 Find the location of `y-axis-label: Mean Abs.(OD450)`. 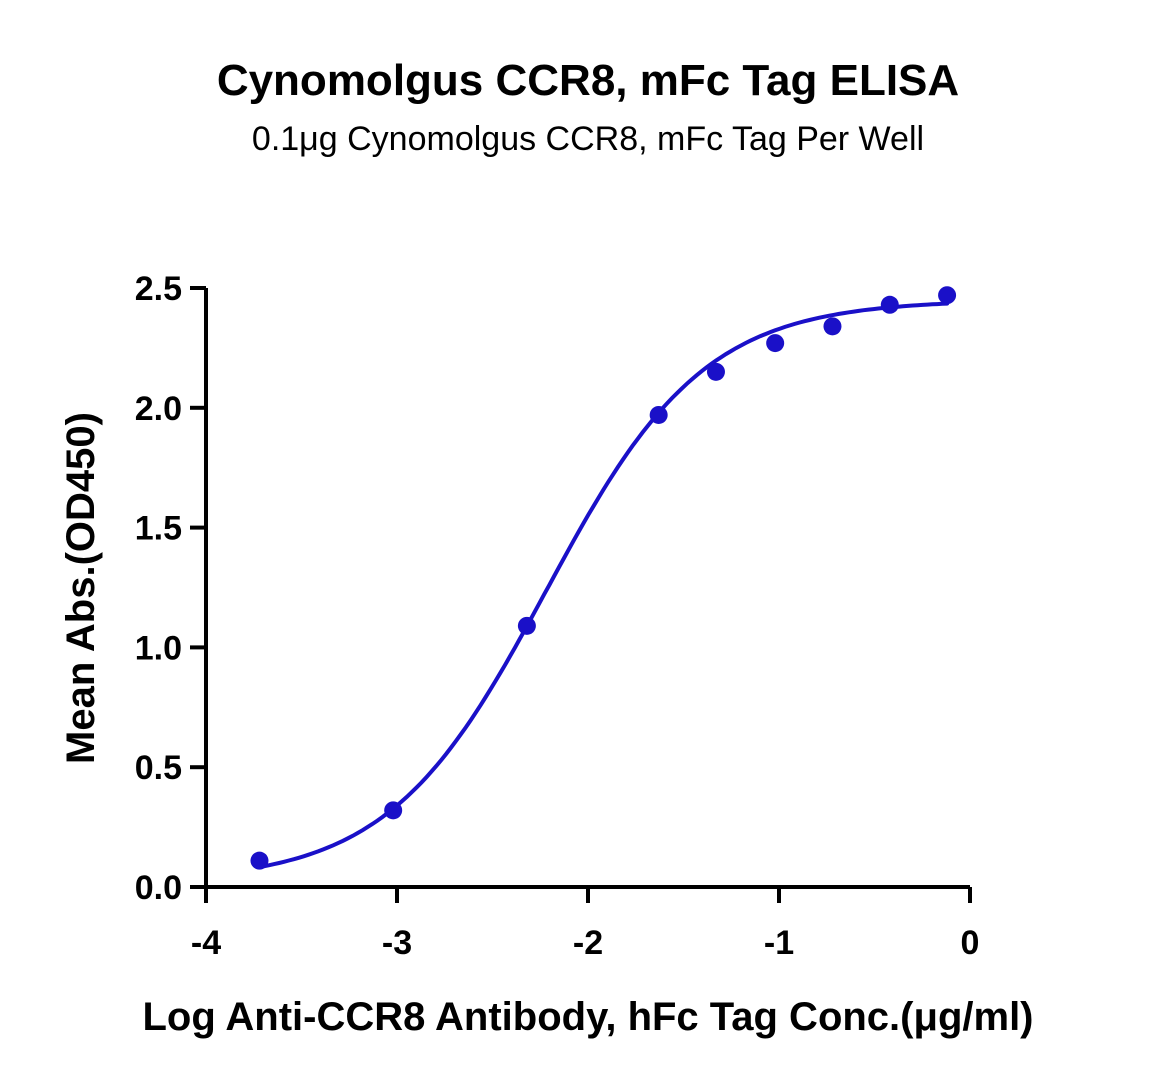

y-axis-label: Mean Abs.(OD450) is located at coordinates (81, 588).